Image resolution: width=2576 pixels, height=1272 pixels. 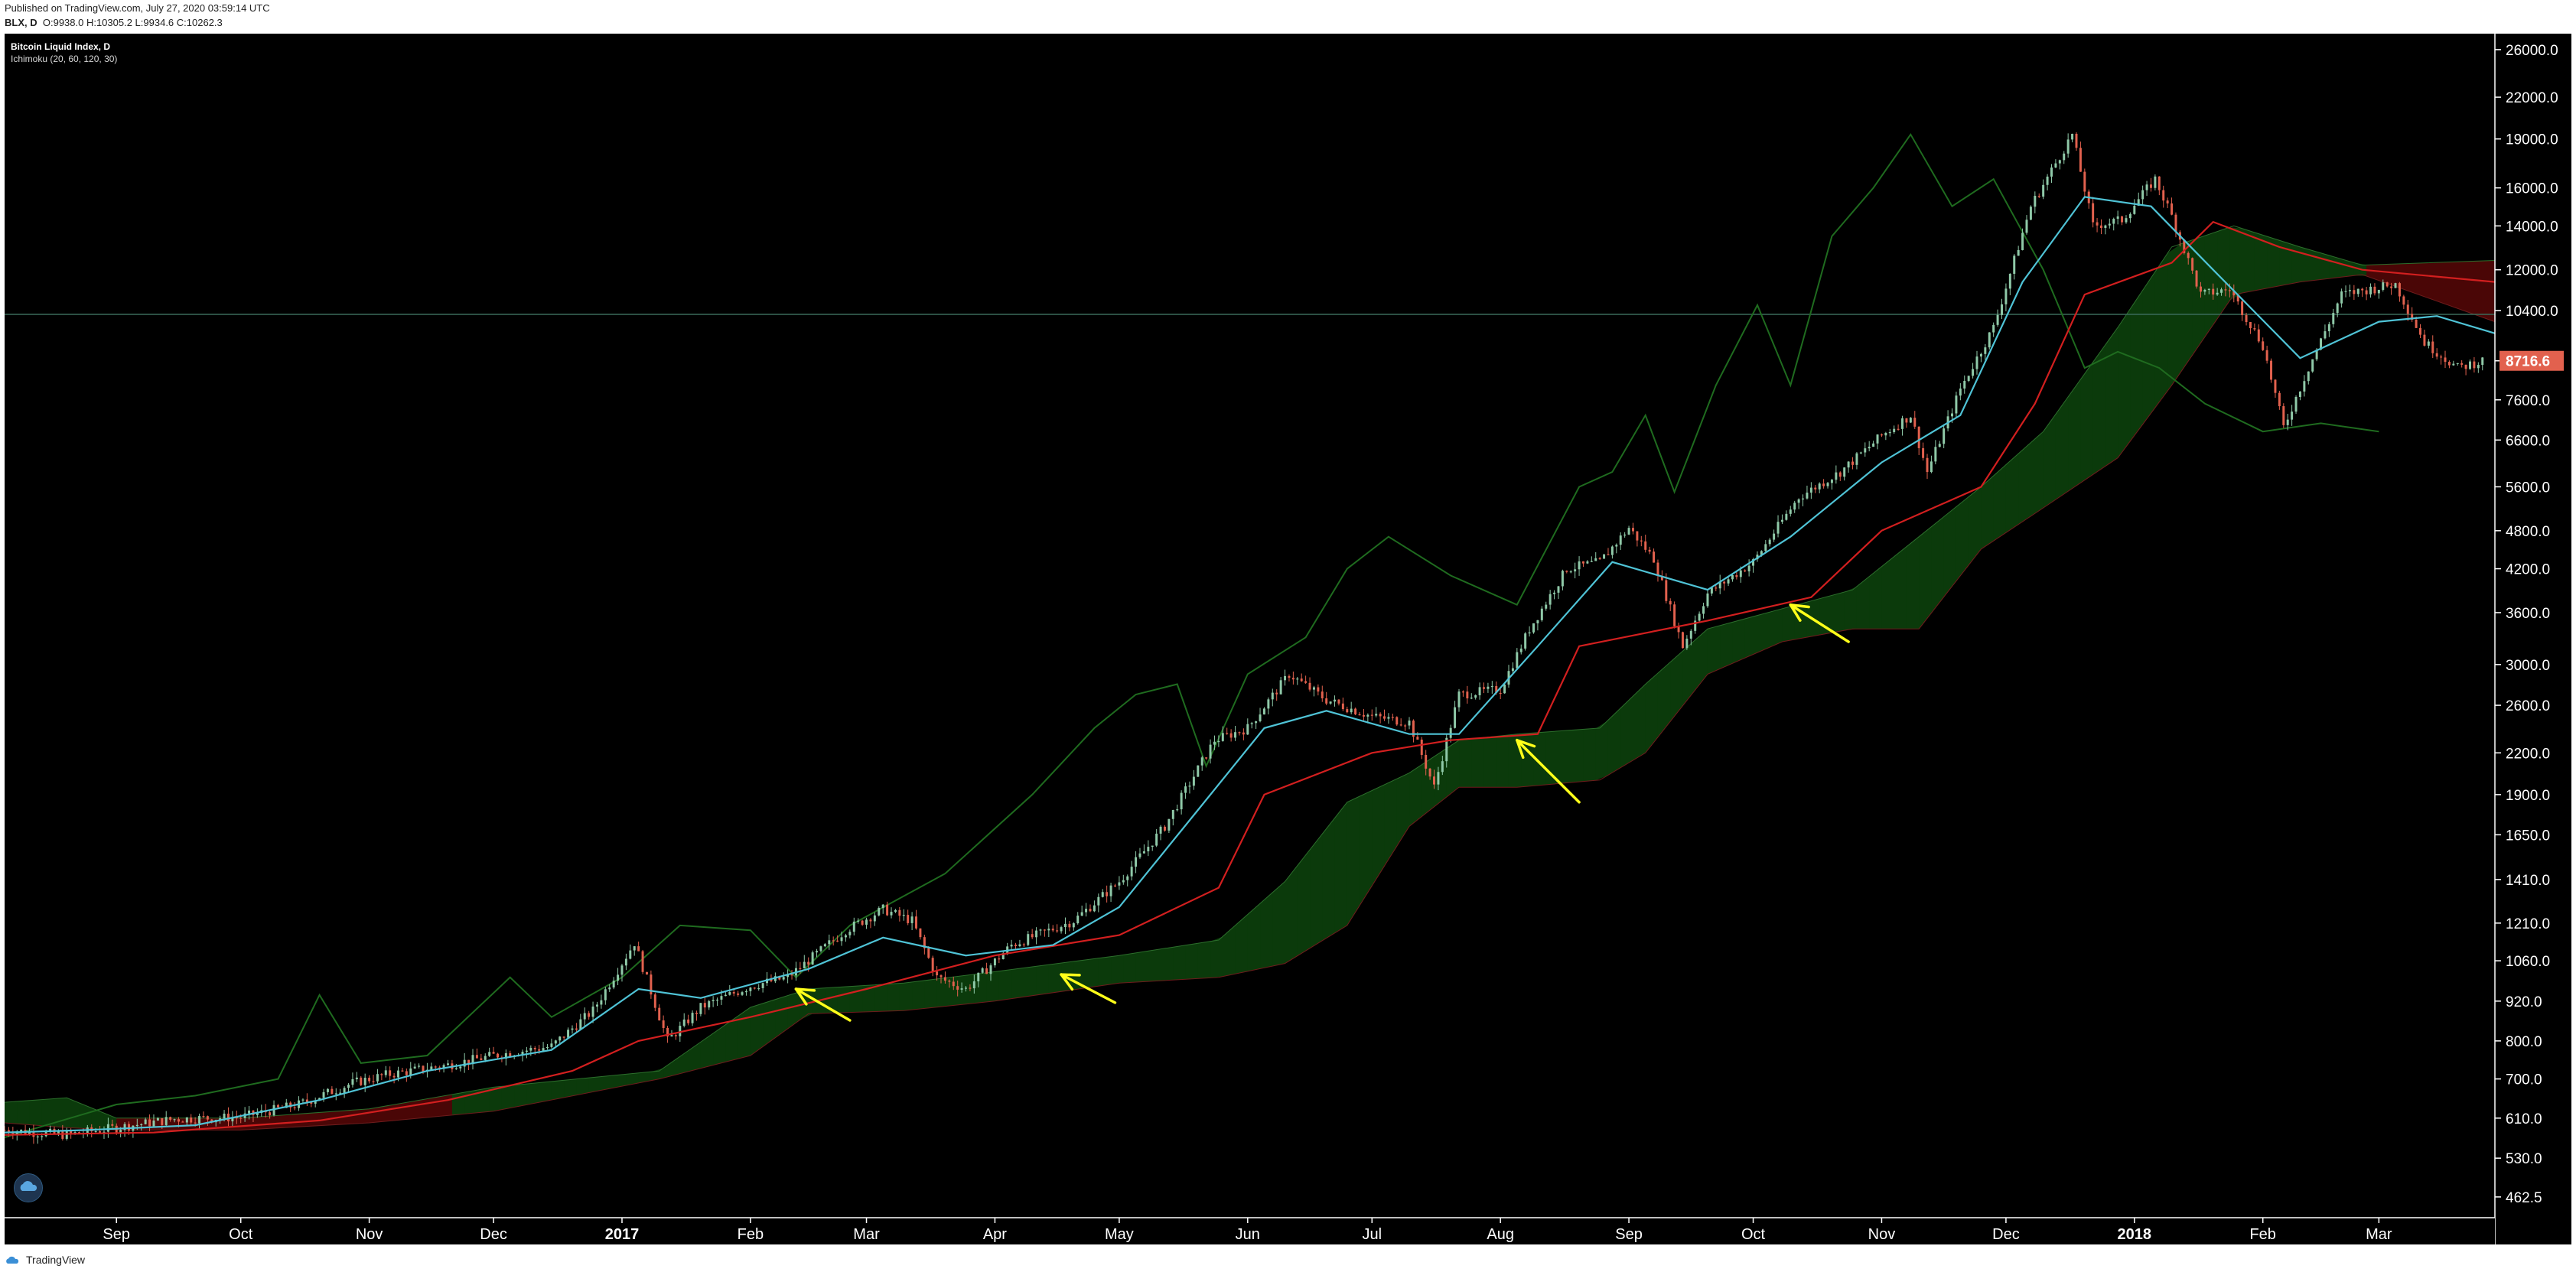 What do you see at coordinates (45, 1260) in the screenshot?
I see `brand: TradingView` at bounding box center [45, 1260].